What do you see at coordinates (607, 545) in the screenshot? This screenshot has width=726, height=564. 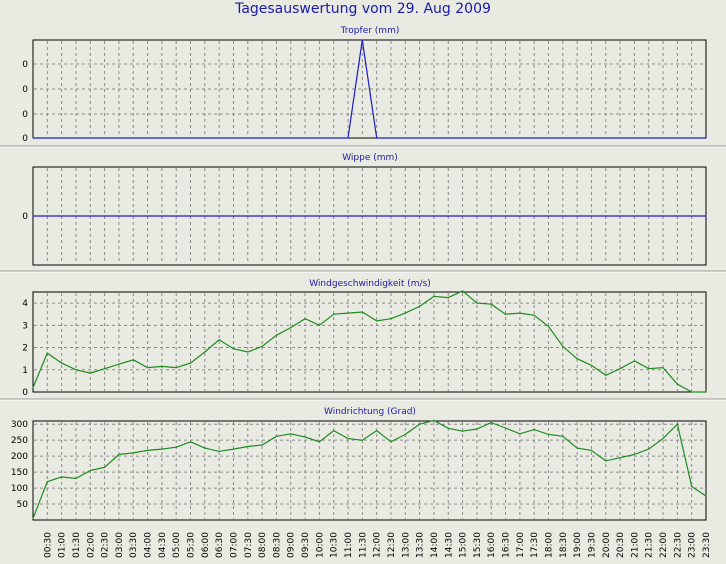 I see `x-tick-label: 20:00` at bounding box center [607, 545].